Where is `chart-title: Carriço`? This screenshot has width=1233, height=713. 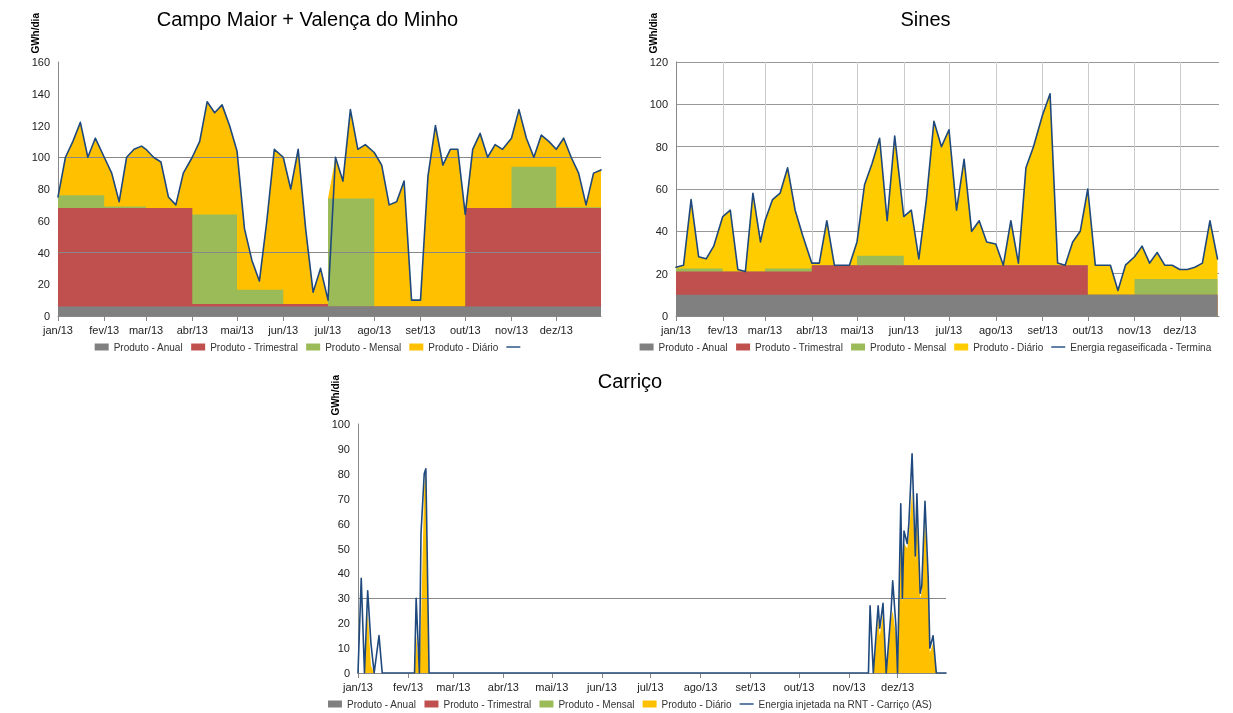 chart-title: Carriço is located at coordinates (630, 381).